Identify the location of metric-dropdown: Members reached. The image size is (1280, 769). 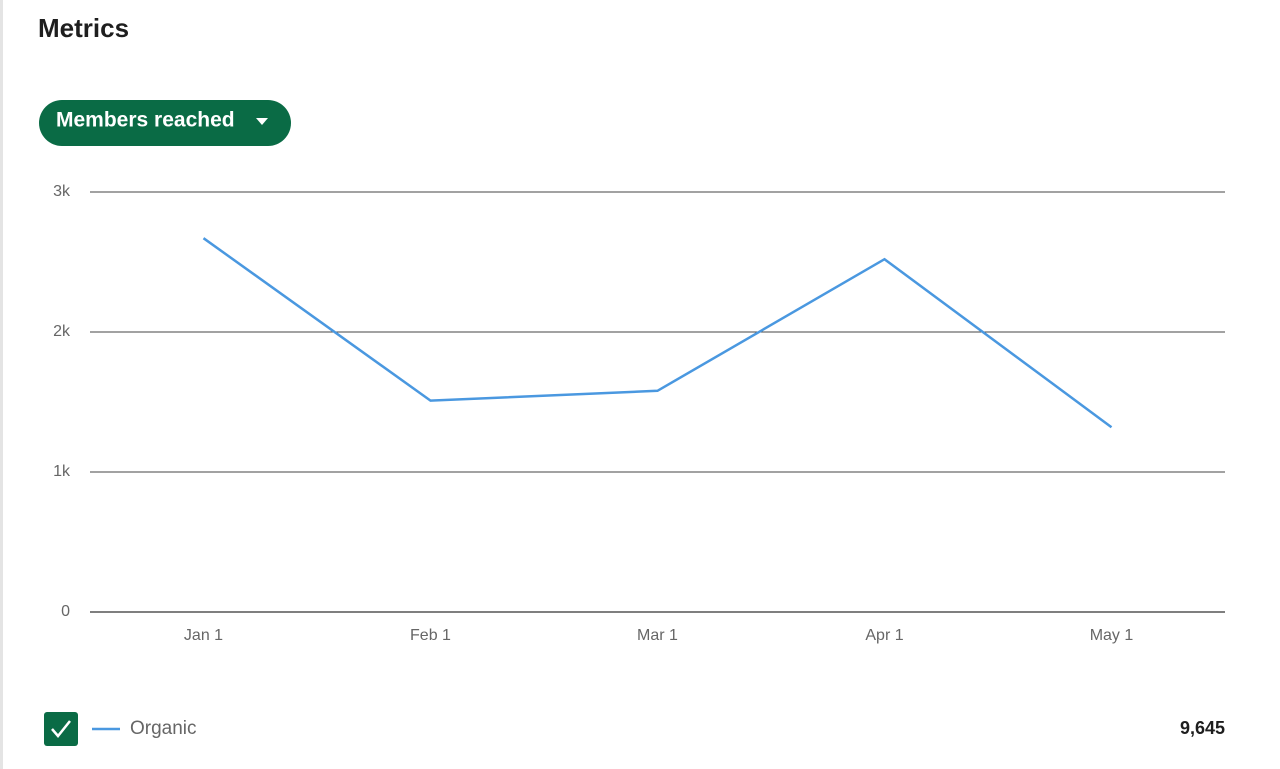
(165, 123).